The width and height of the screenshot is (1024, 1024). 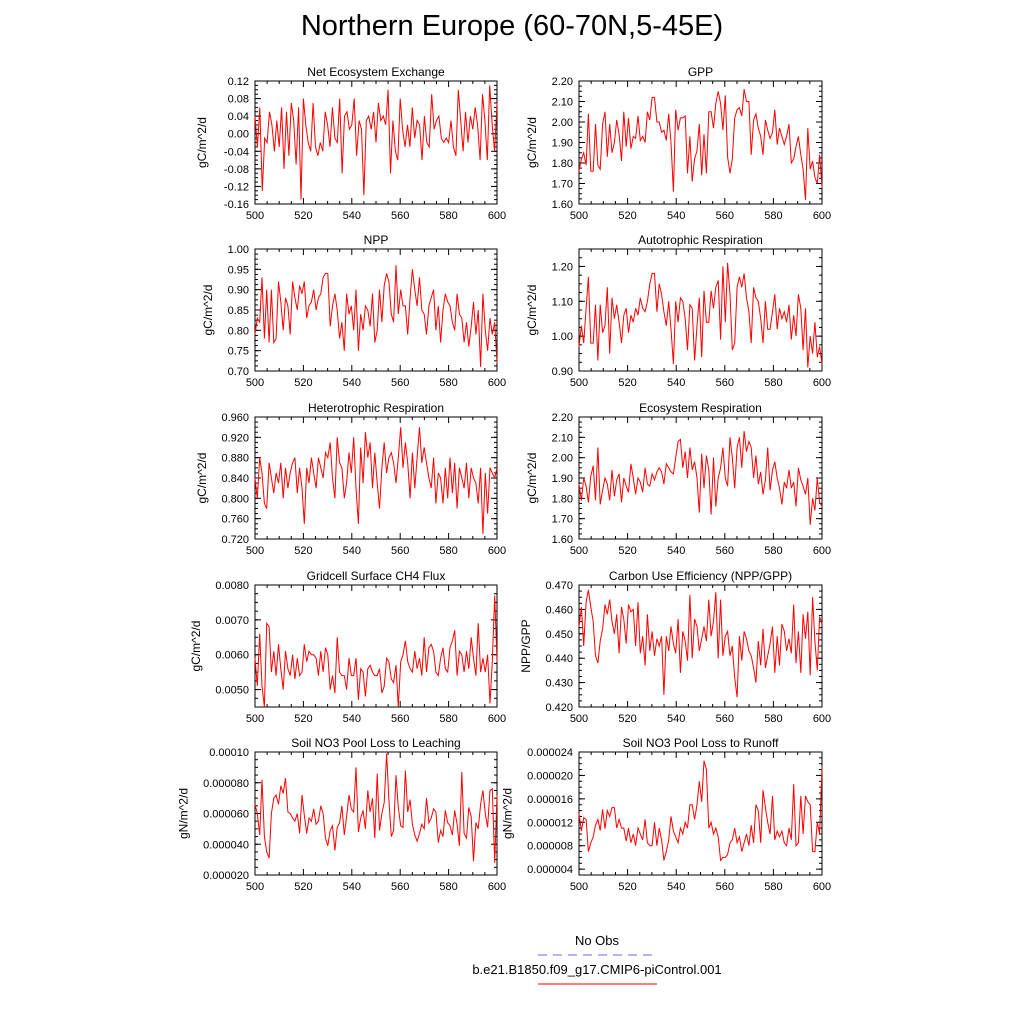 What do you see at coordinates (229, 753) in the screenshot?
I see `y-tick-label: 0.00010` at bounding box center [229, 753].